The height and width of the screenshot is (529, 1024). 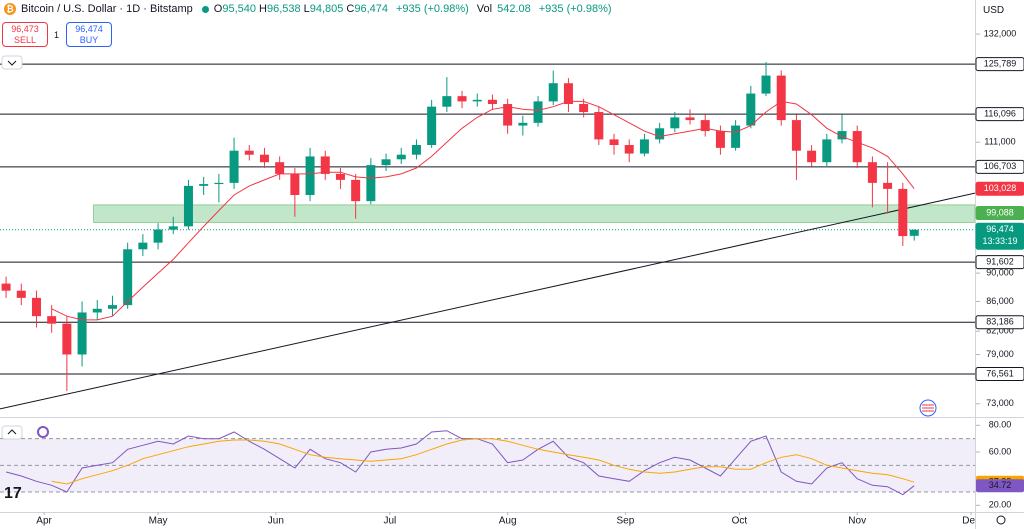 I want to click on x-tick-label: Jul, so click(x=389, y=521).